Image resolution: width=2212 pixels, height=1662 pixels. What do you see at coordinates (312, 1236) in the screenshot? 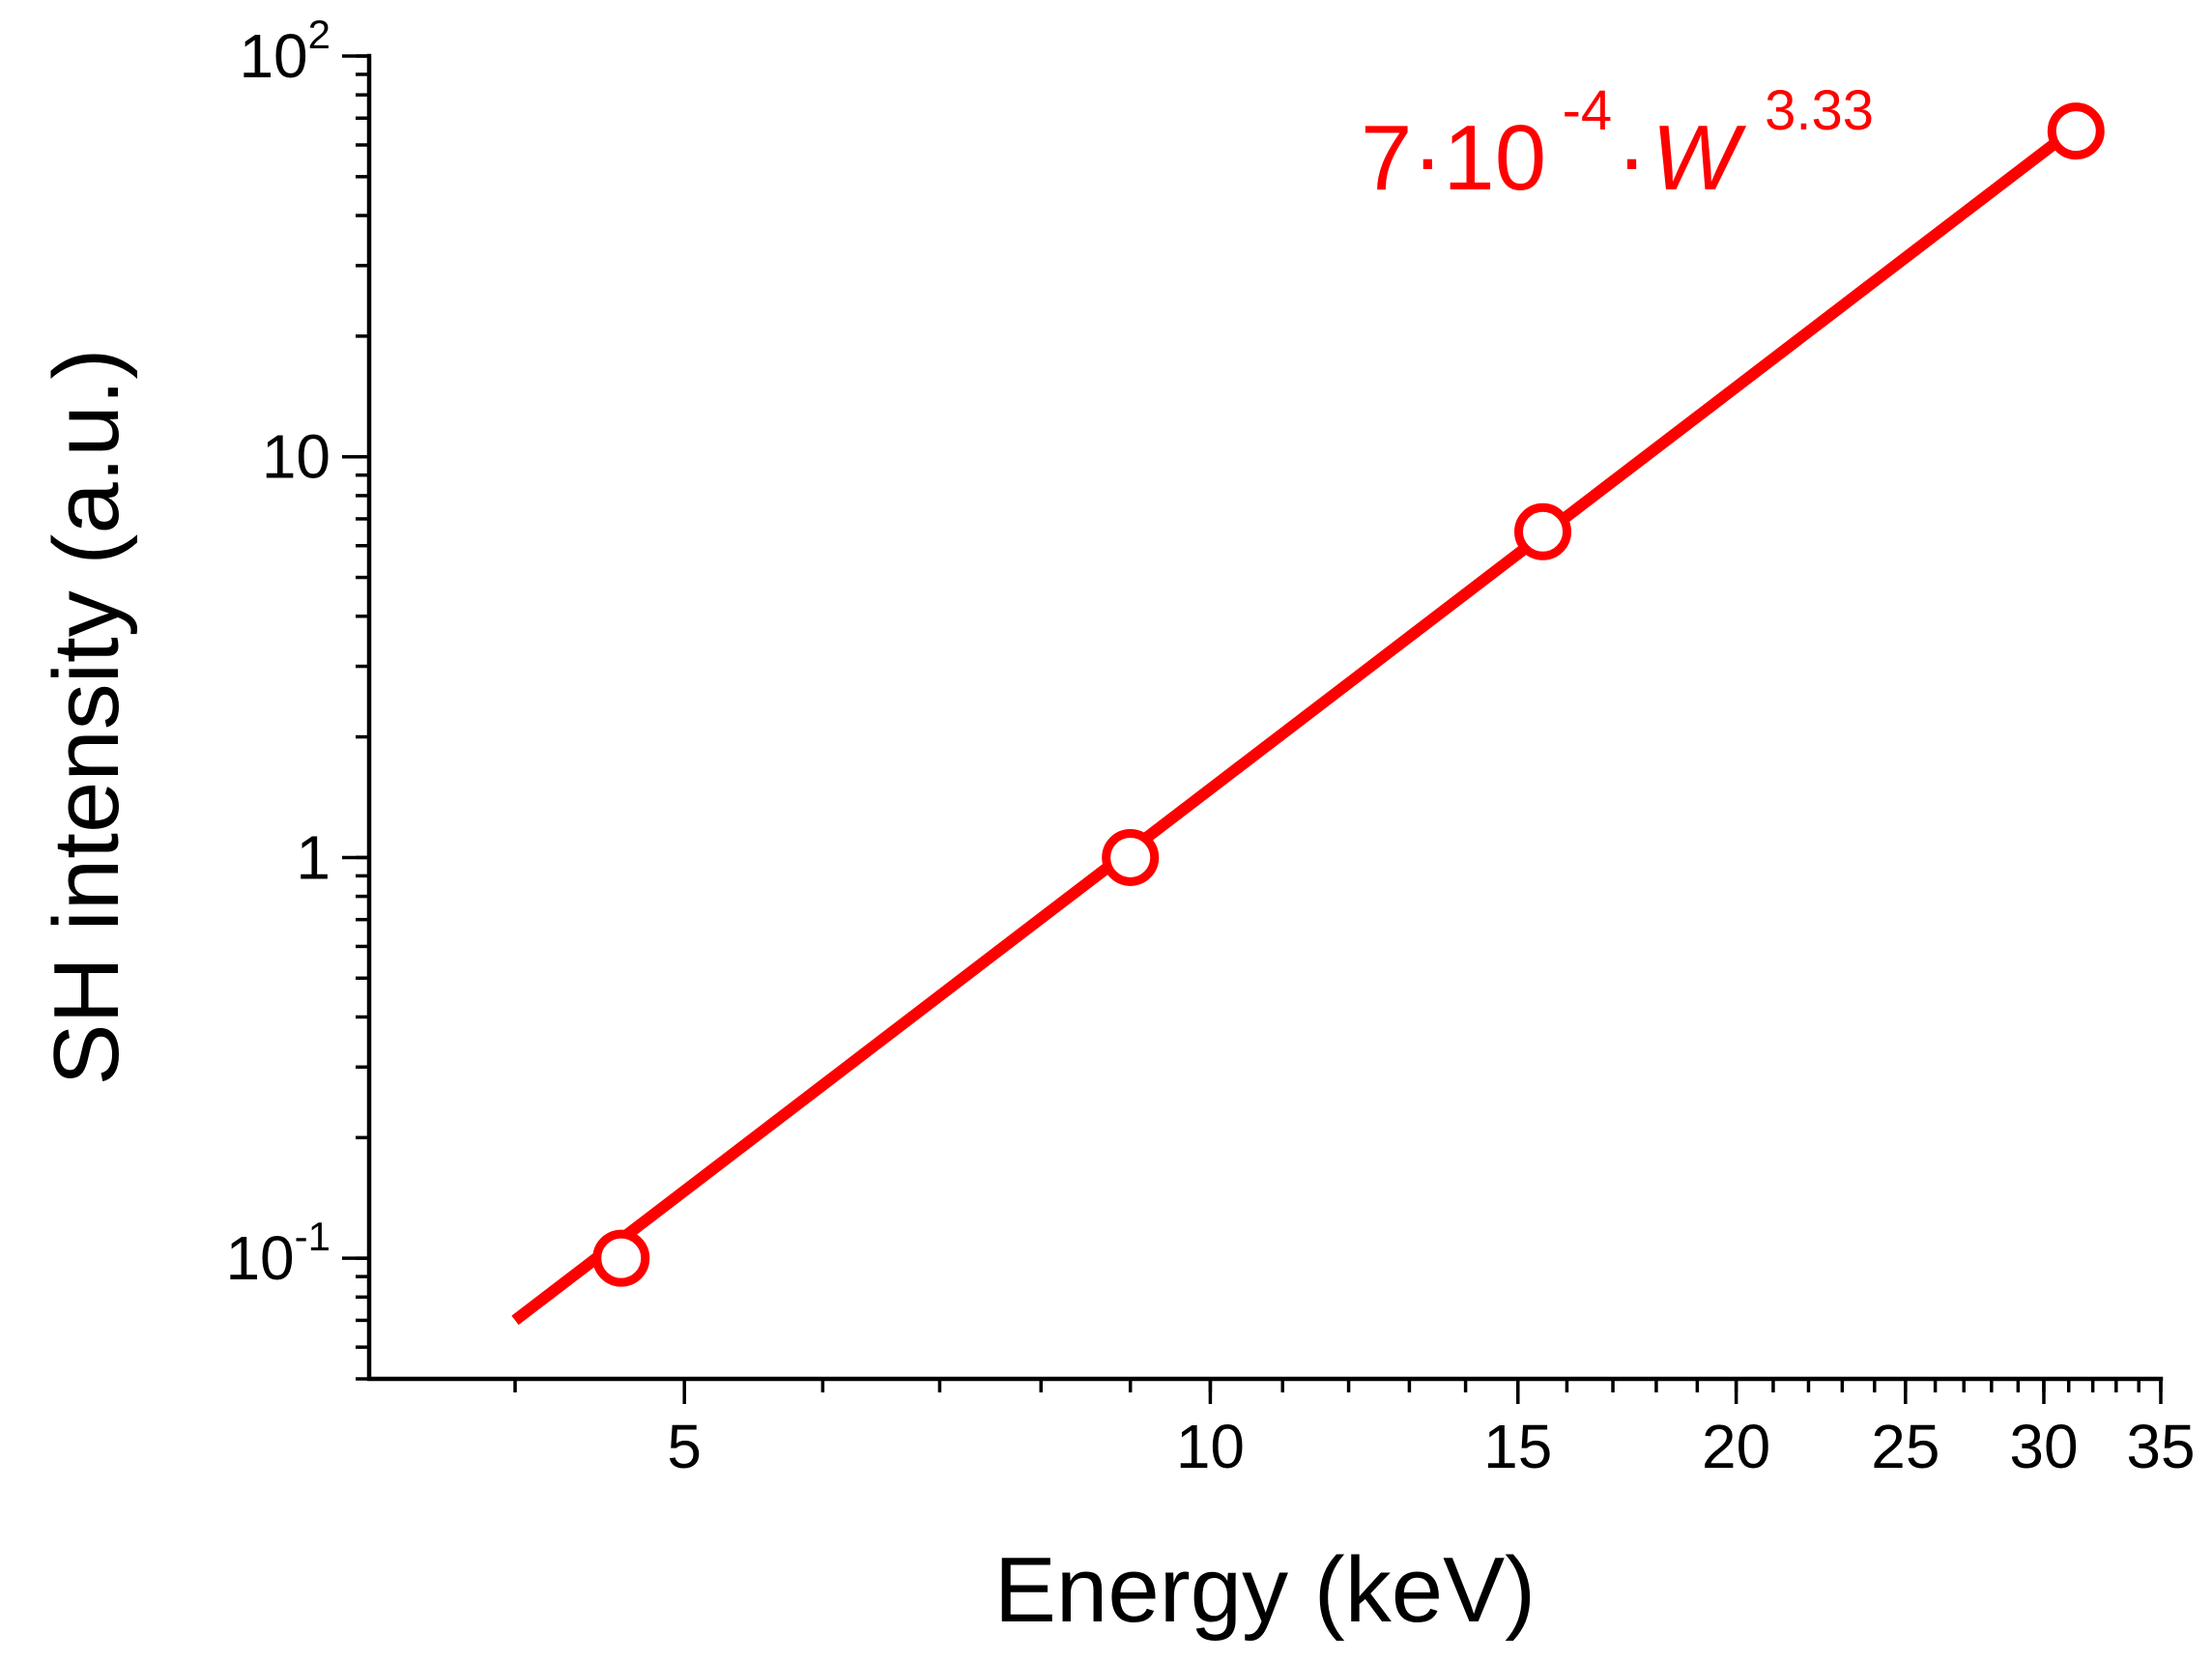
I see `y-tick-exponent: -1` at bounding box center [312, 1236].